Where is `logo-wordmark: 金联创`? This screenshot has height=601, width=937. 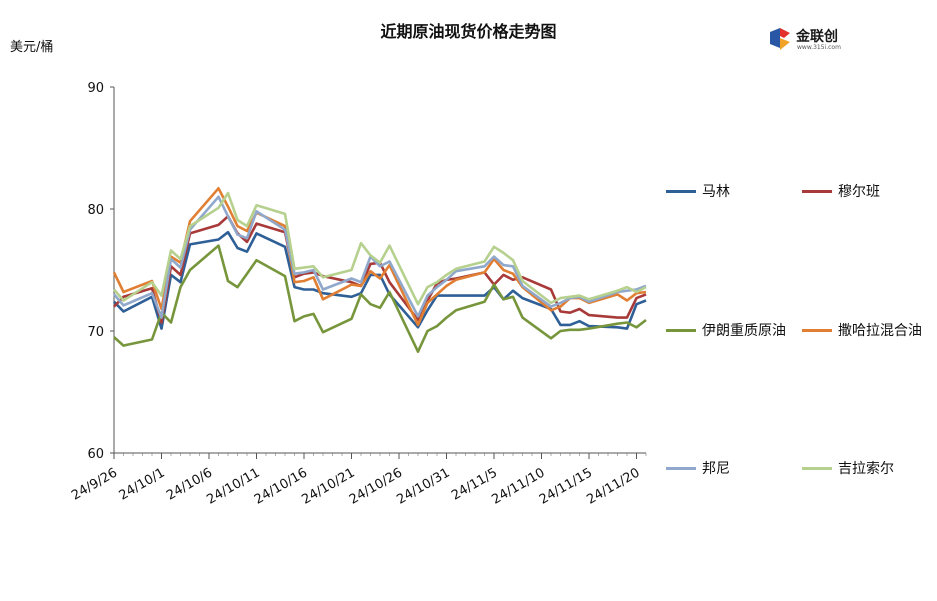 logo-wordmark: 金联创 is located at coordinates (817, 37).